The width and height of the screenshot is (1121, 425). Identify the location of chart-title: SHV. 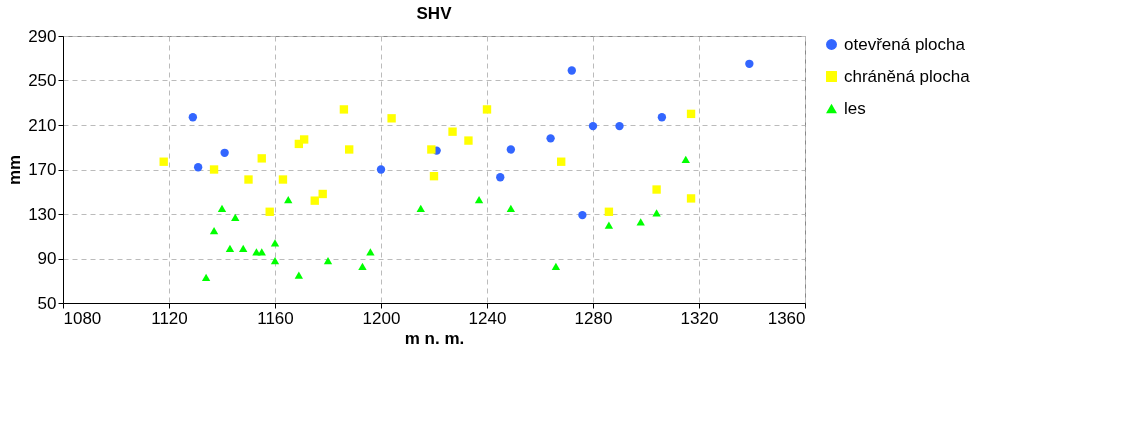
(434, 13).